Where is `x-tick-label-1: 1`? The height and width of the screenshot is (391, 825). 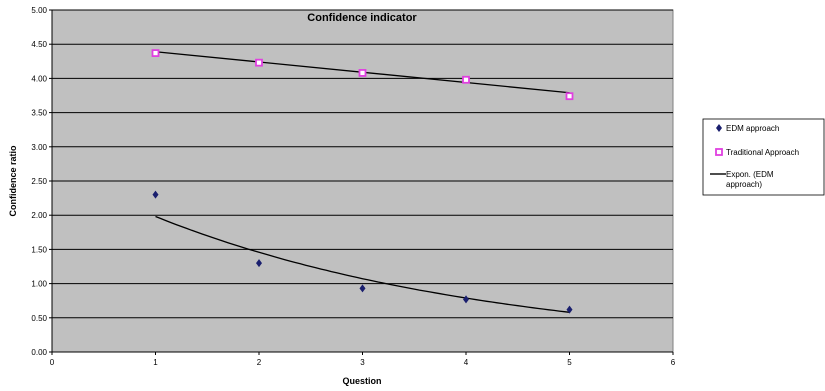
x-tick-label-1: 1 is located at coordinates (155, 362).